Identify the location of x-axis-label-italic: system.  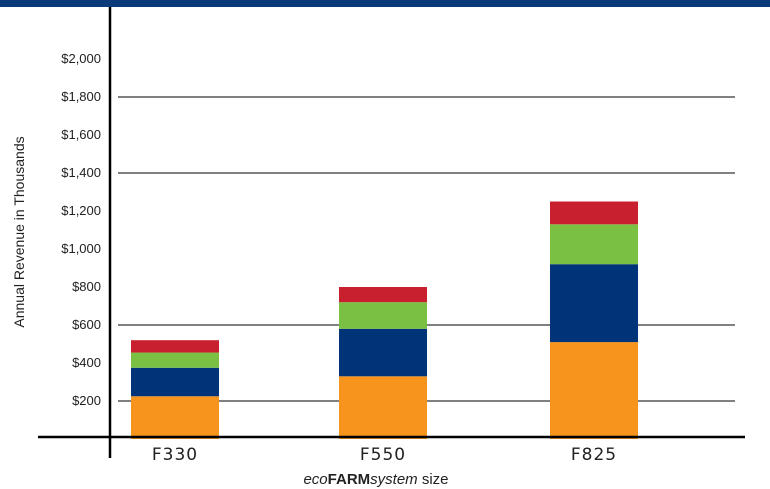
(394, 479).